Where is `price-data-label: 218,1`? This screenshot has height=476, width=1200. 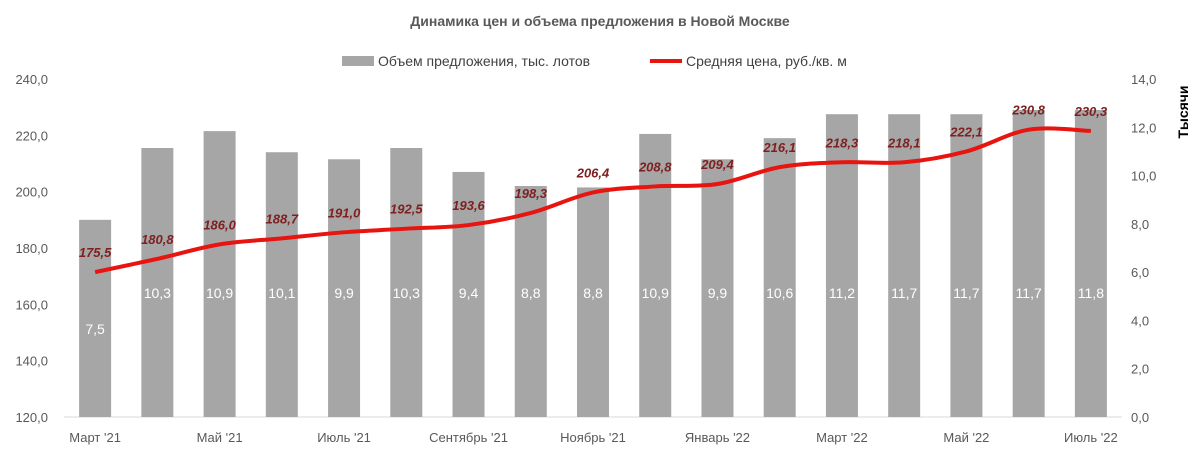 price-data-label: 218,1 is located at coordinates (904, 142).